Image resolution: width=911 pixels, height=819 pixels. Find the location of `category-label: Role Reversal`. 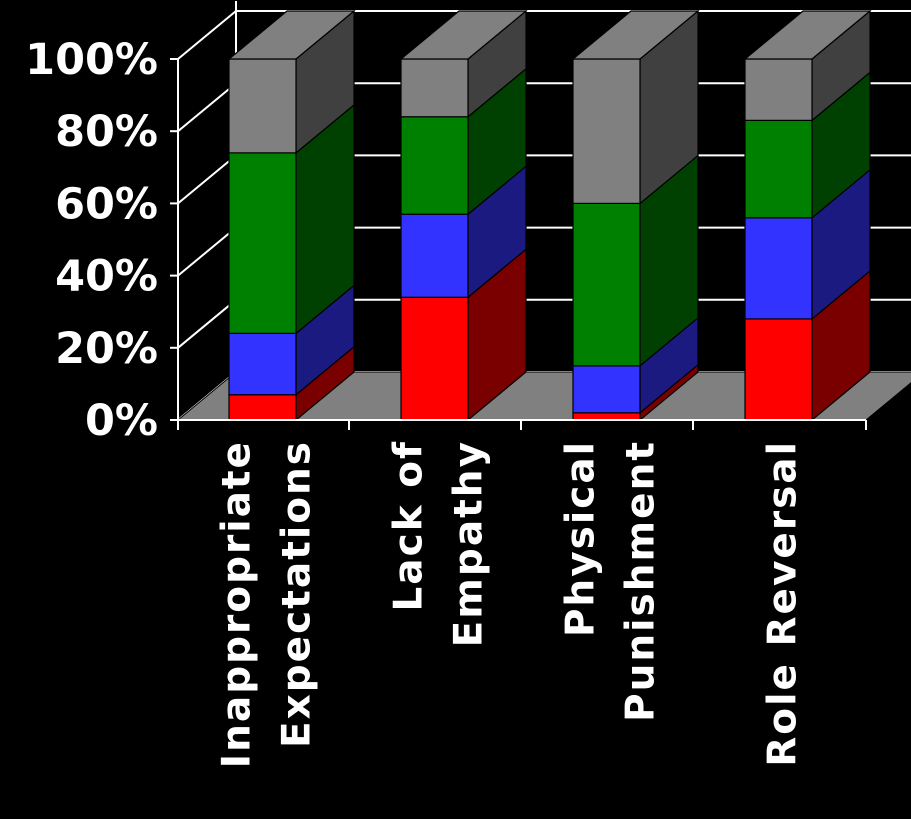

category-label: Role Reversal is located at coordinates (783, 603).